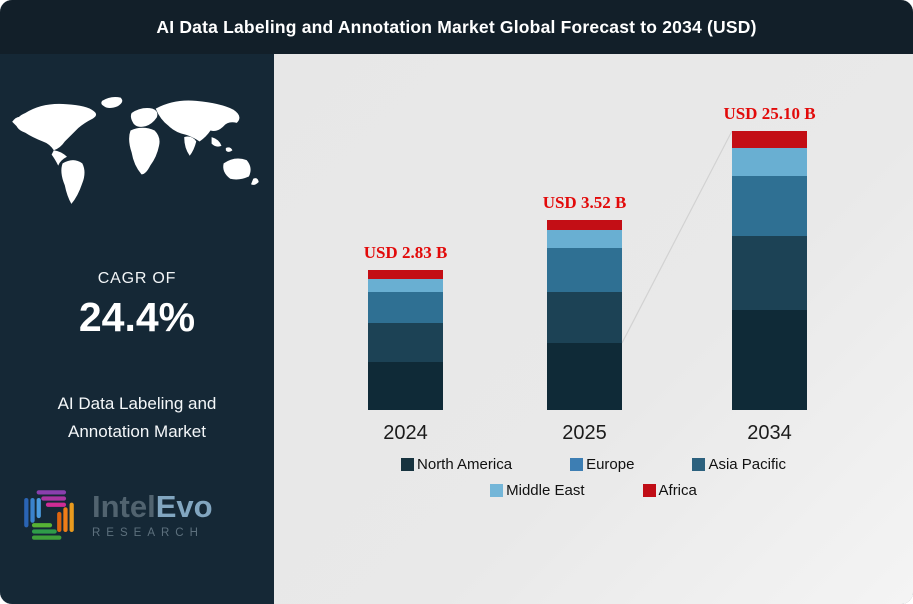 This screenshot has width=913, height=604. What do you see at coordinates (124, 506) in the screenshot?
I see `brand-name-part1: Intel` at bounding box center [124, 506].